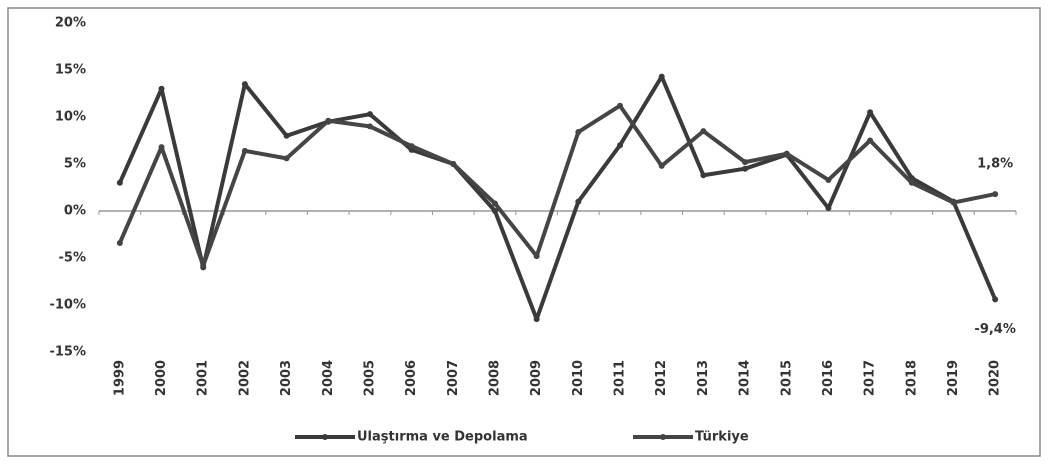  Describe the element at coordinates (442, 437) in the screenshot. I see `legend-label: Ulaştırma ve Depolama` at that location.